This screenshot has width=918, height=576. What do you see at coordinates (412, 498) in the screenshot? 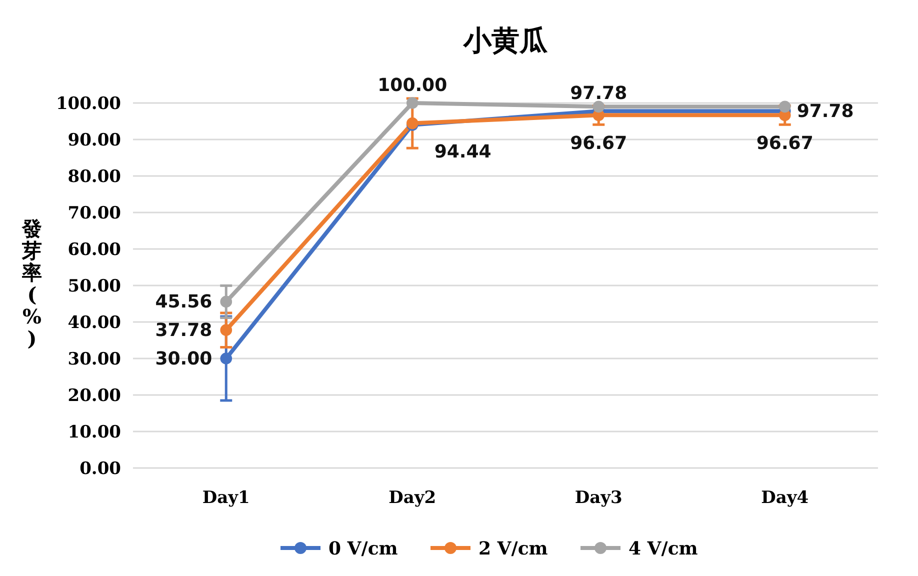
I see `x-tick-label: Day2` at bounding box center [412, 498].